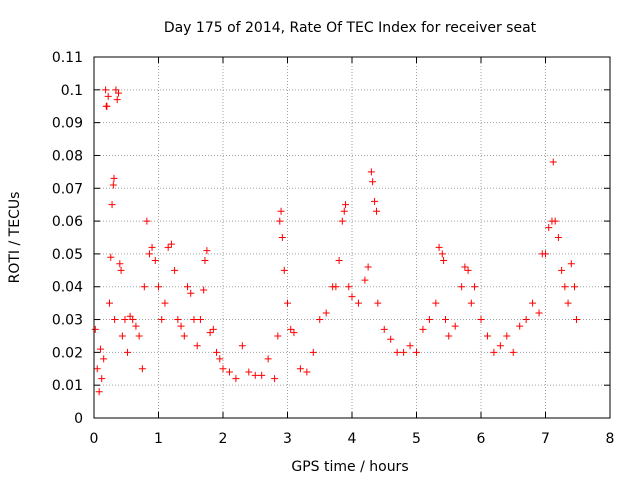 This screenshot has width=640, height=480. What do you see at coordinates (67, 288) in the screenshot?
I see `y-tick-label: 0.04` at bounding box center [67, 288].